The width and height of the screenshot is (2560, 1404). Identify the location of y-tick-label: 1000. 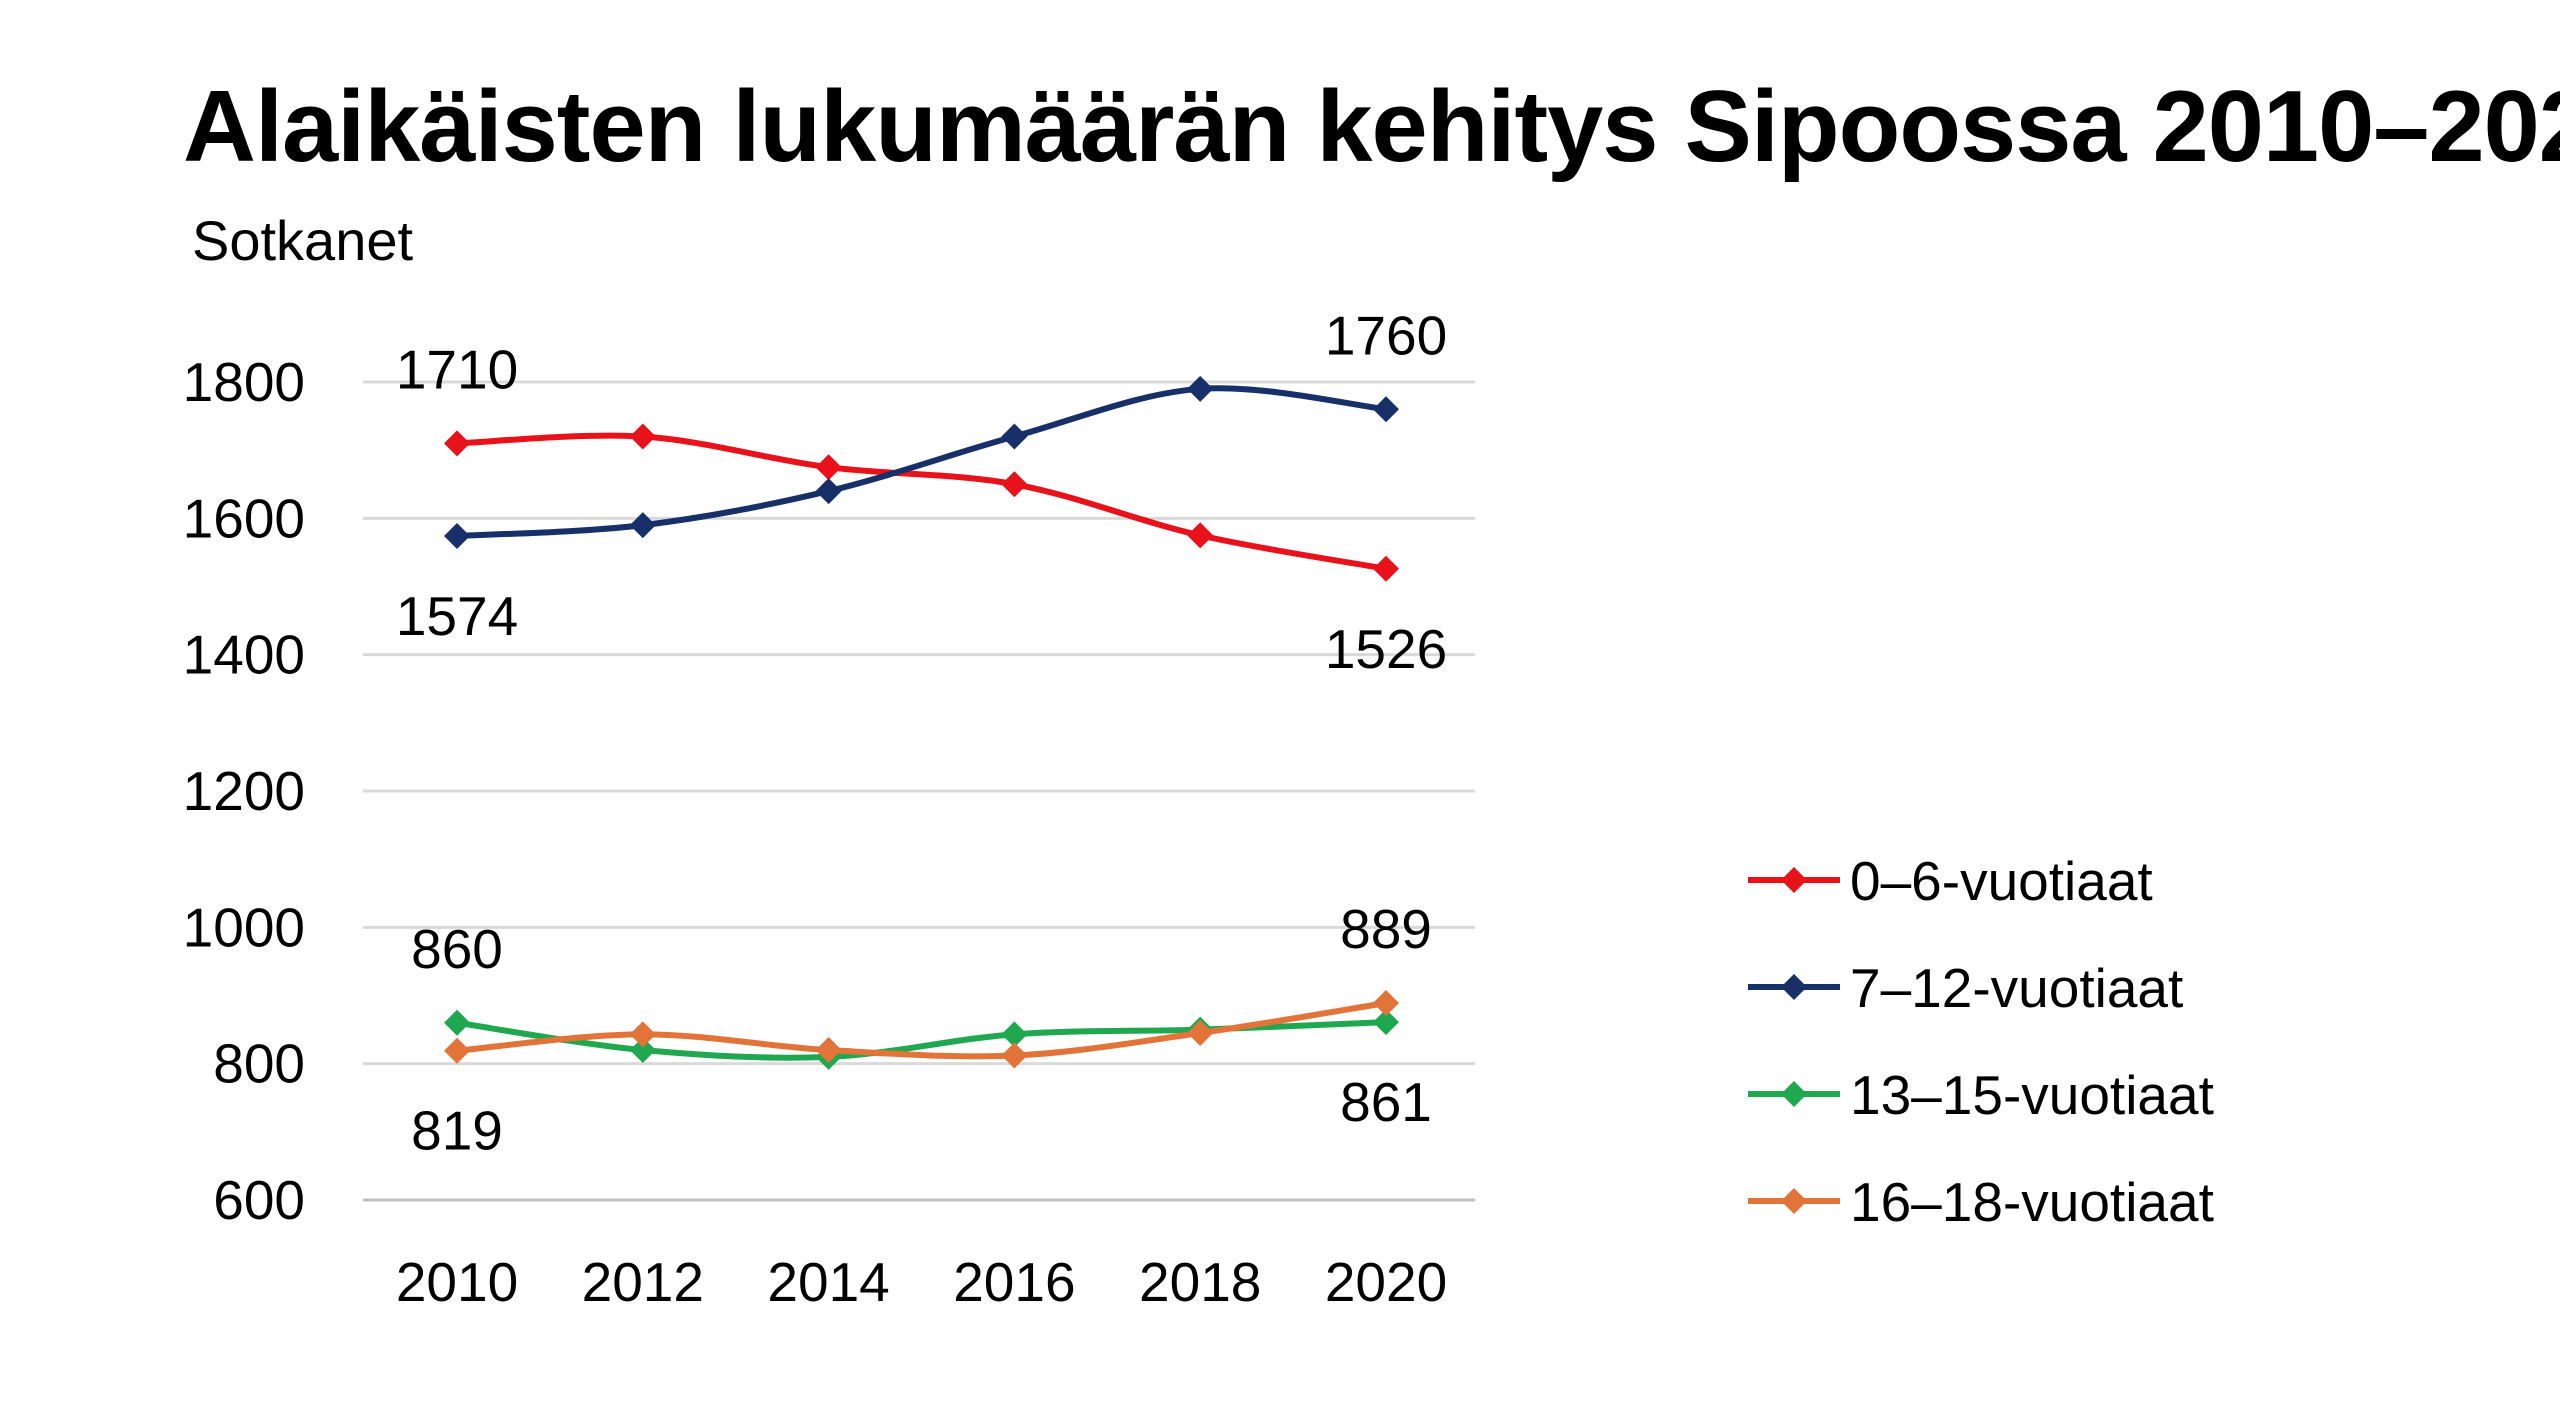
(244, 927).